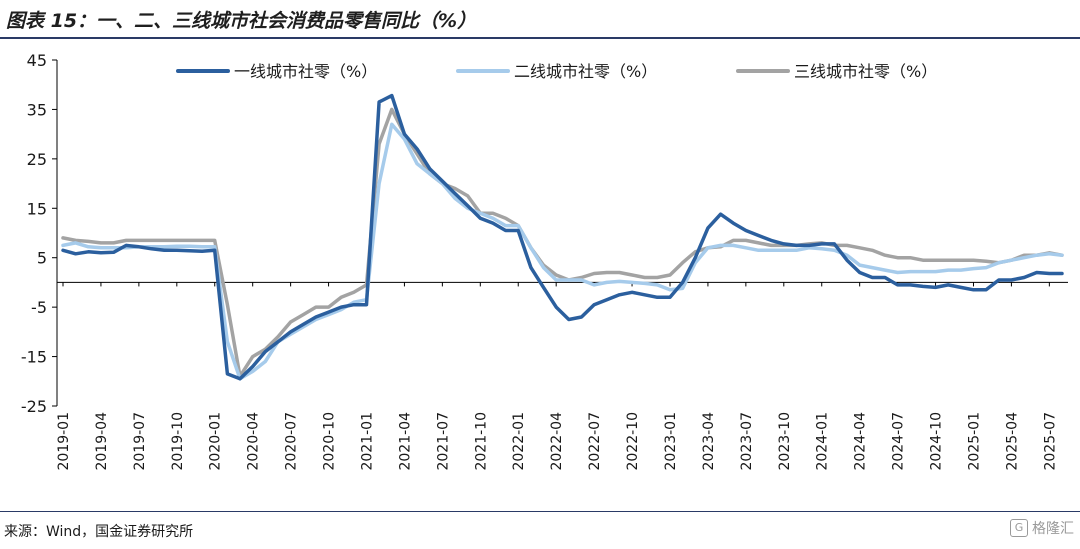  I want to click on x-tick-label: 2021-10, so click(481, 441).